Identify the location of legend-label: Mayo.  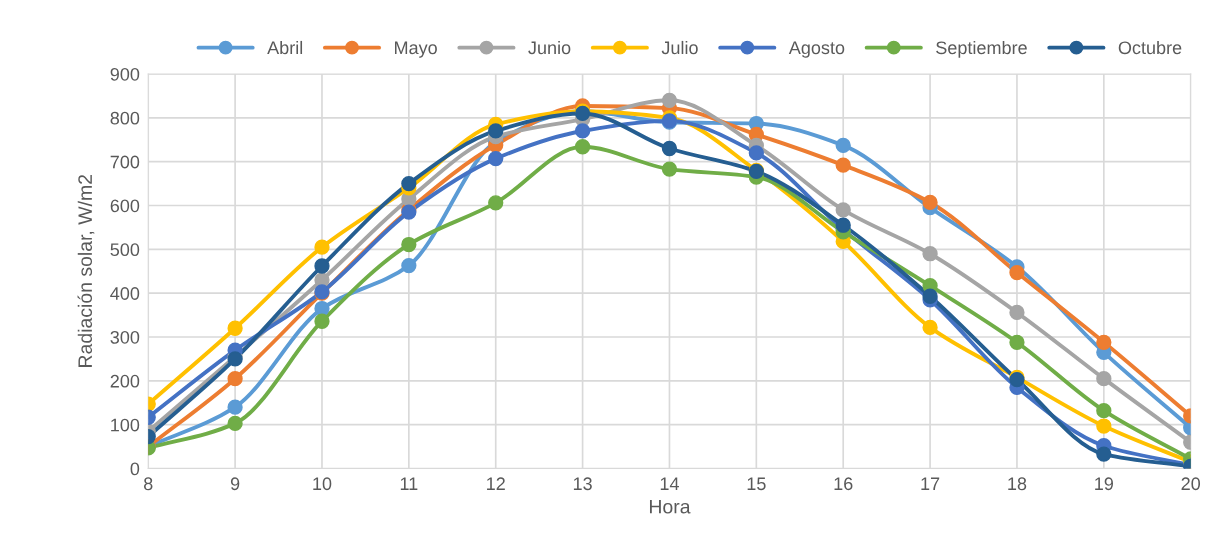
(416, 49).